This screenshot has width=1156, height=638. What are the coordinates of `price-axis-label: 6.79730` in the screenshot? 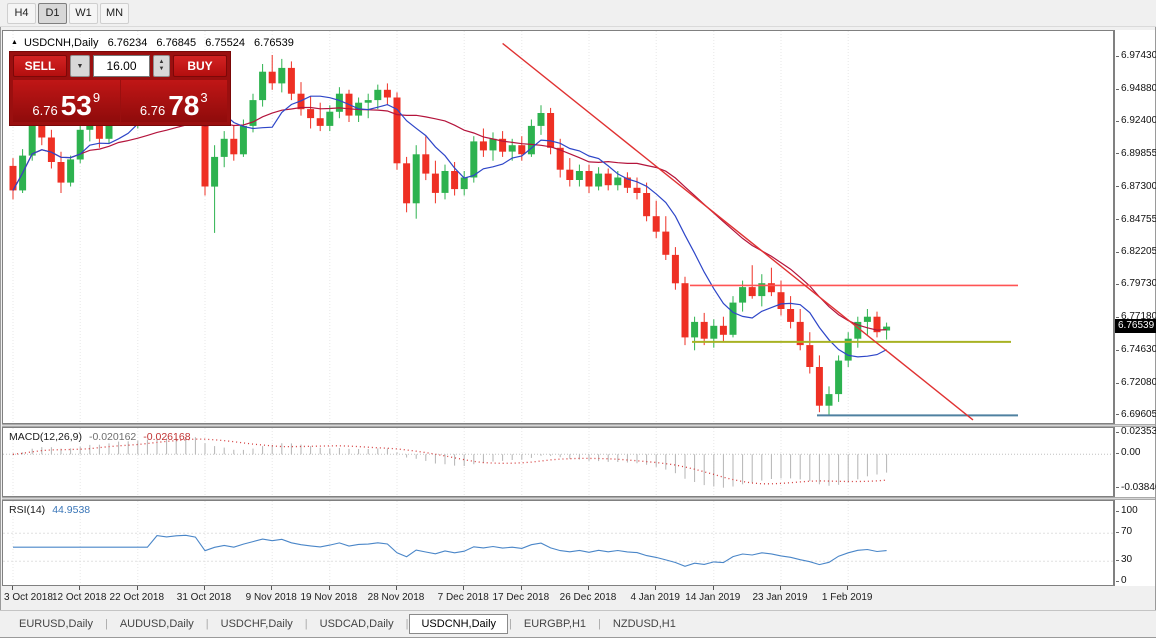 It's located at (1136, 283).